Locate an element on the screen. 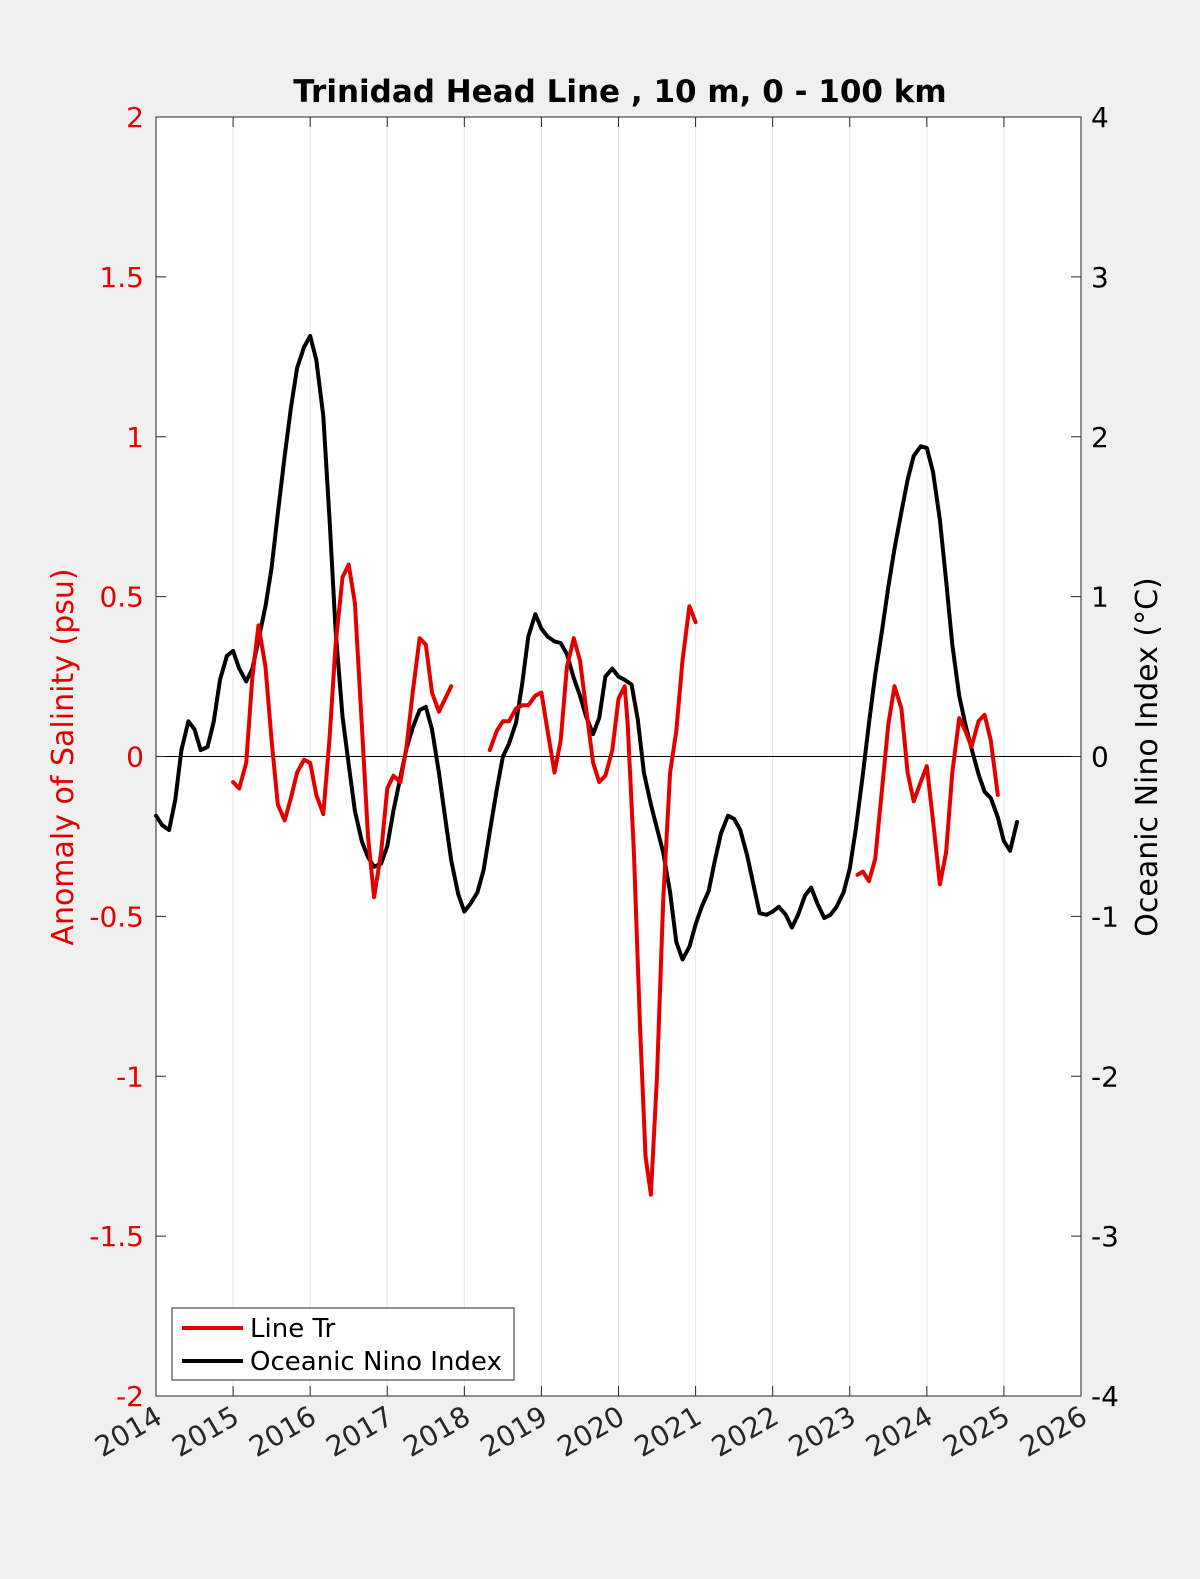 This screenshot has width=1200, height=1579. left-tick-label: 1 is located at coordinates (135, 437).